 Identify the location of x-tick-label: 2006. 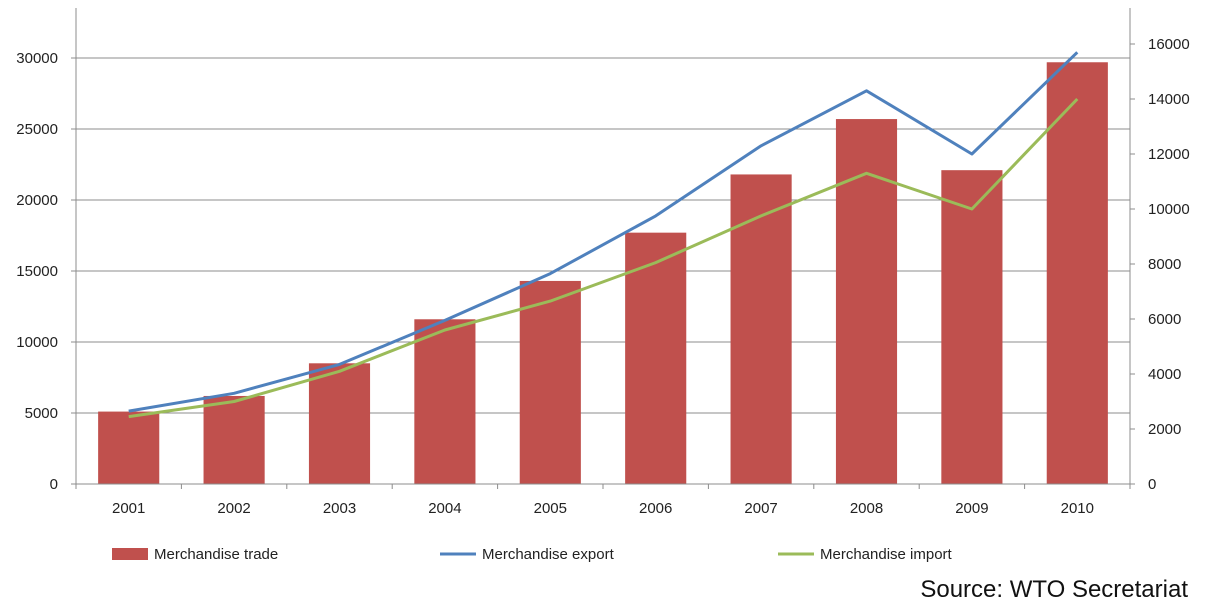
(655, 508).